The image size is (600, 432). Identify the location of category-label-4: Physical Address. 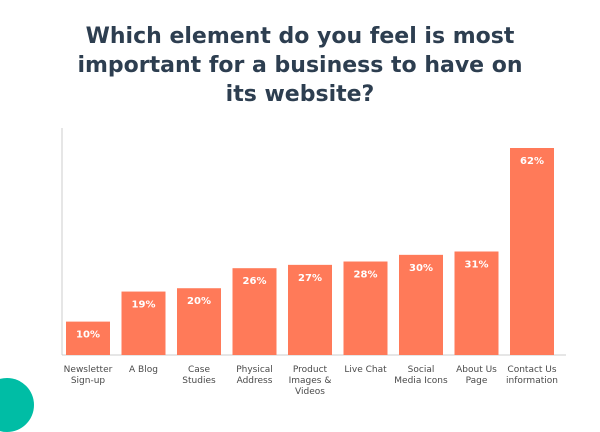
(254, 375).